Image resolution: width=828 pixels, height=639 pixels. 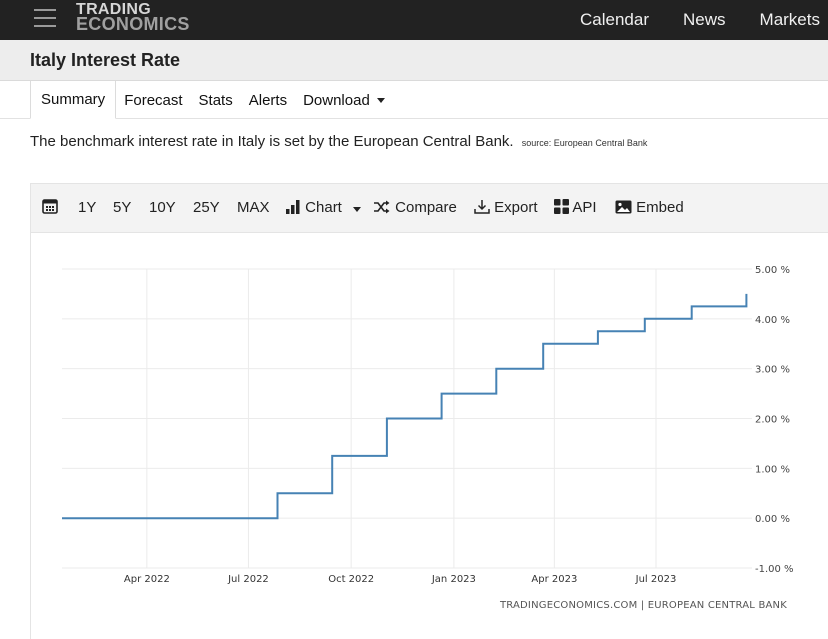 What do you see at coordinates (147, 579) in the screenshot?
I see `x-tick-label: Apr 2022` at bounding box center [147, 579].